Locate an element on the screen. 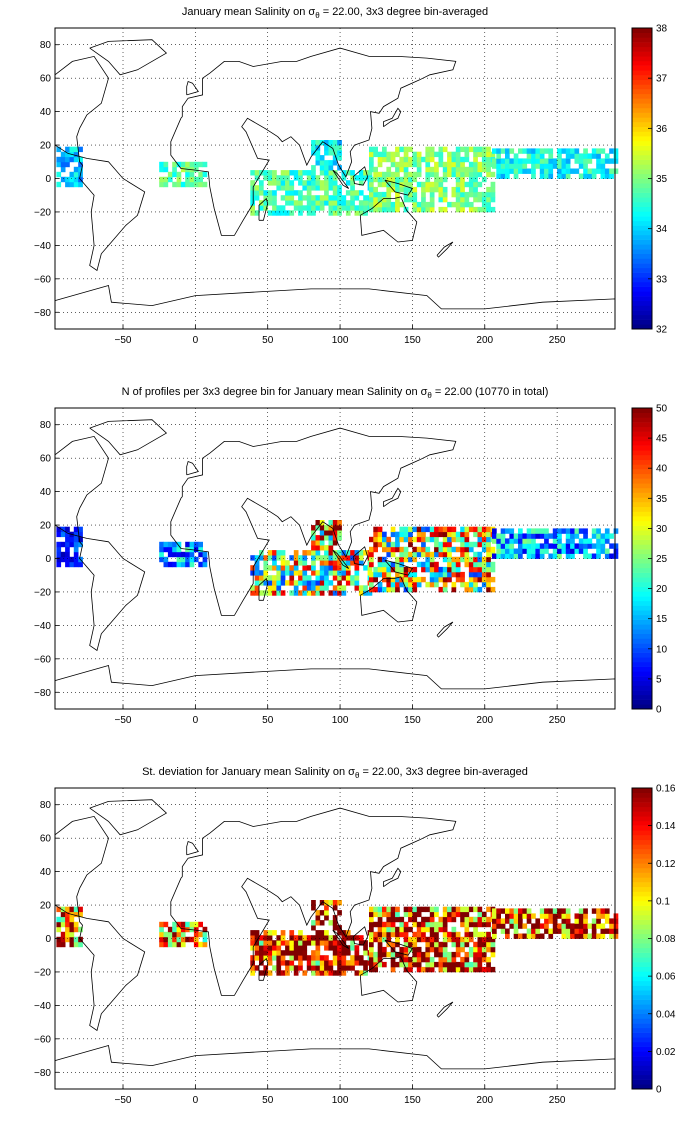  colorbar-tick-label: 32 is located at coordinates (662, 330).